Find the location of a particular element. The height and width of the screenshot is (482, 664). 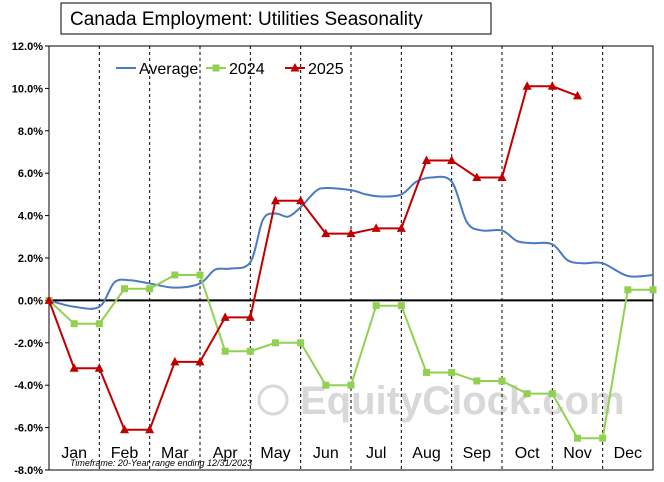

x-axis-ticks: Jan Feb Mar Apr May Jun Jul Aug Sep Oct Nov Dec is located at coordinates (351, 453).